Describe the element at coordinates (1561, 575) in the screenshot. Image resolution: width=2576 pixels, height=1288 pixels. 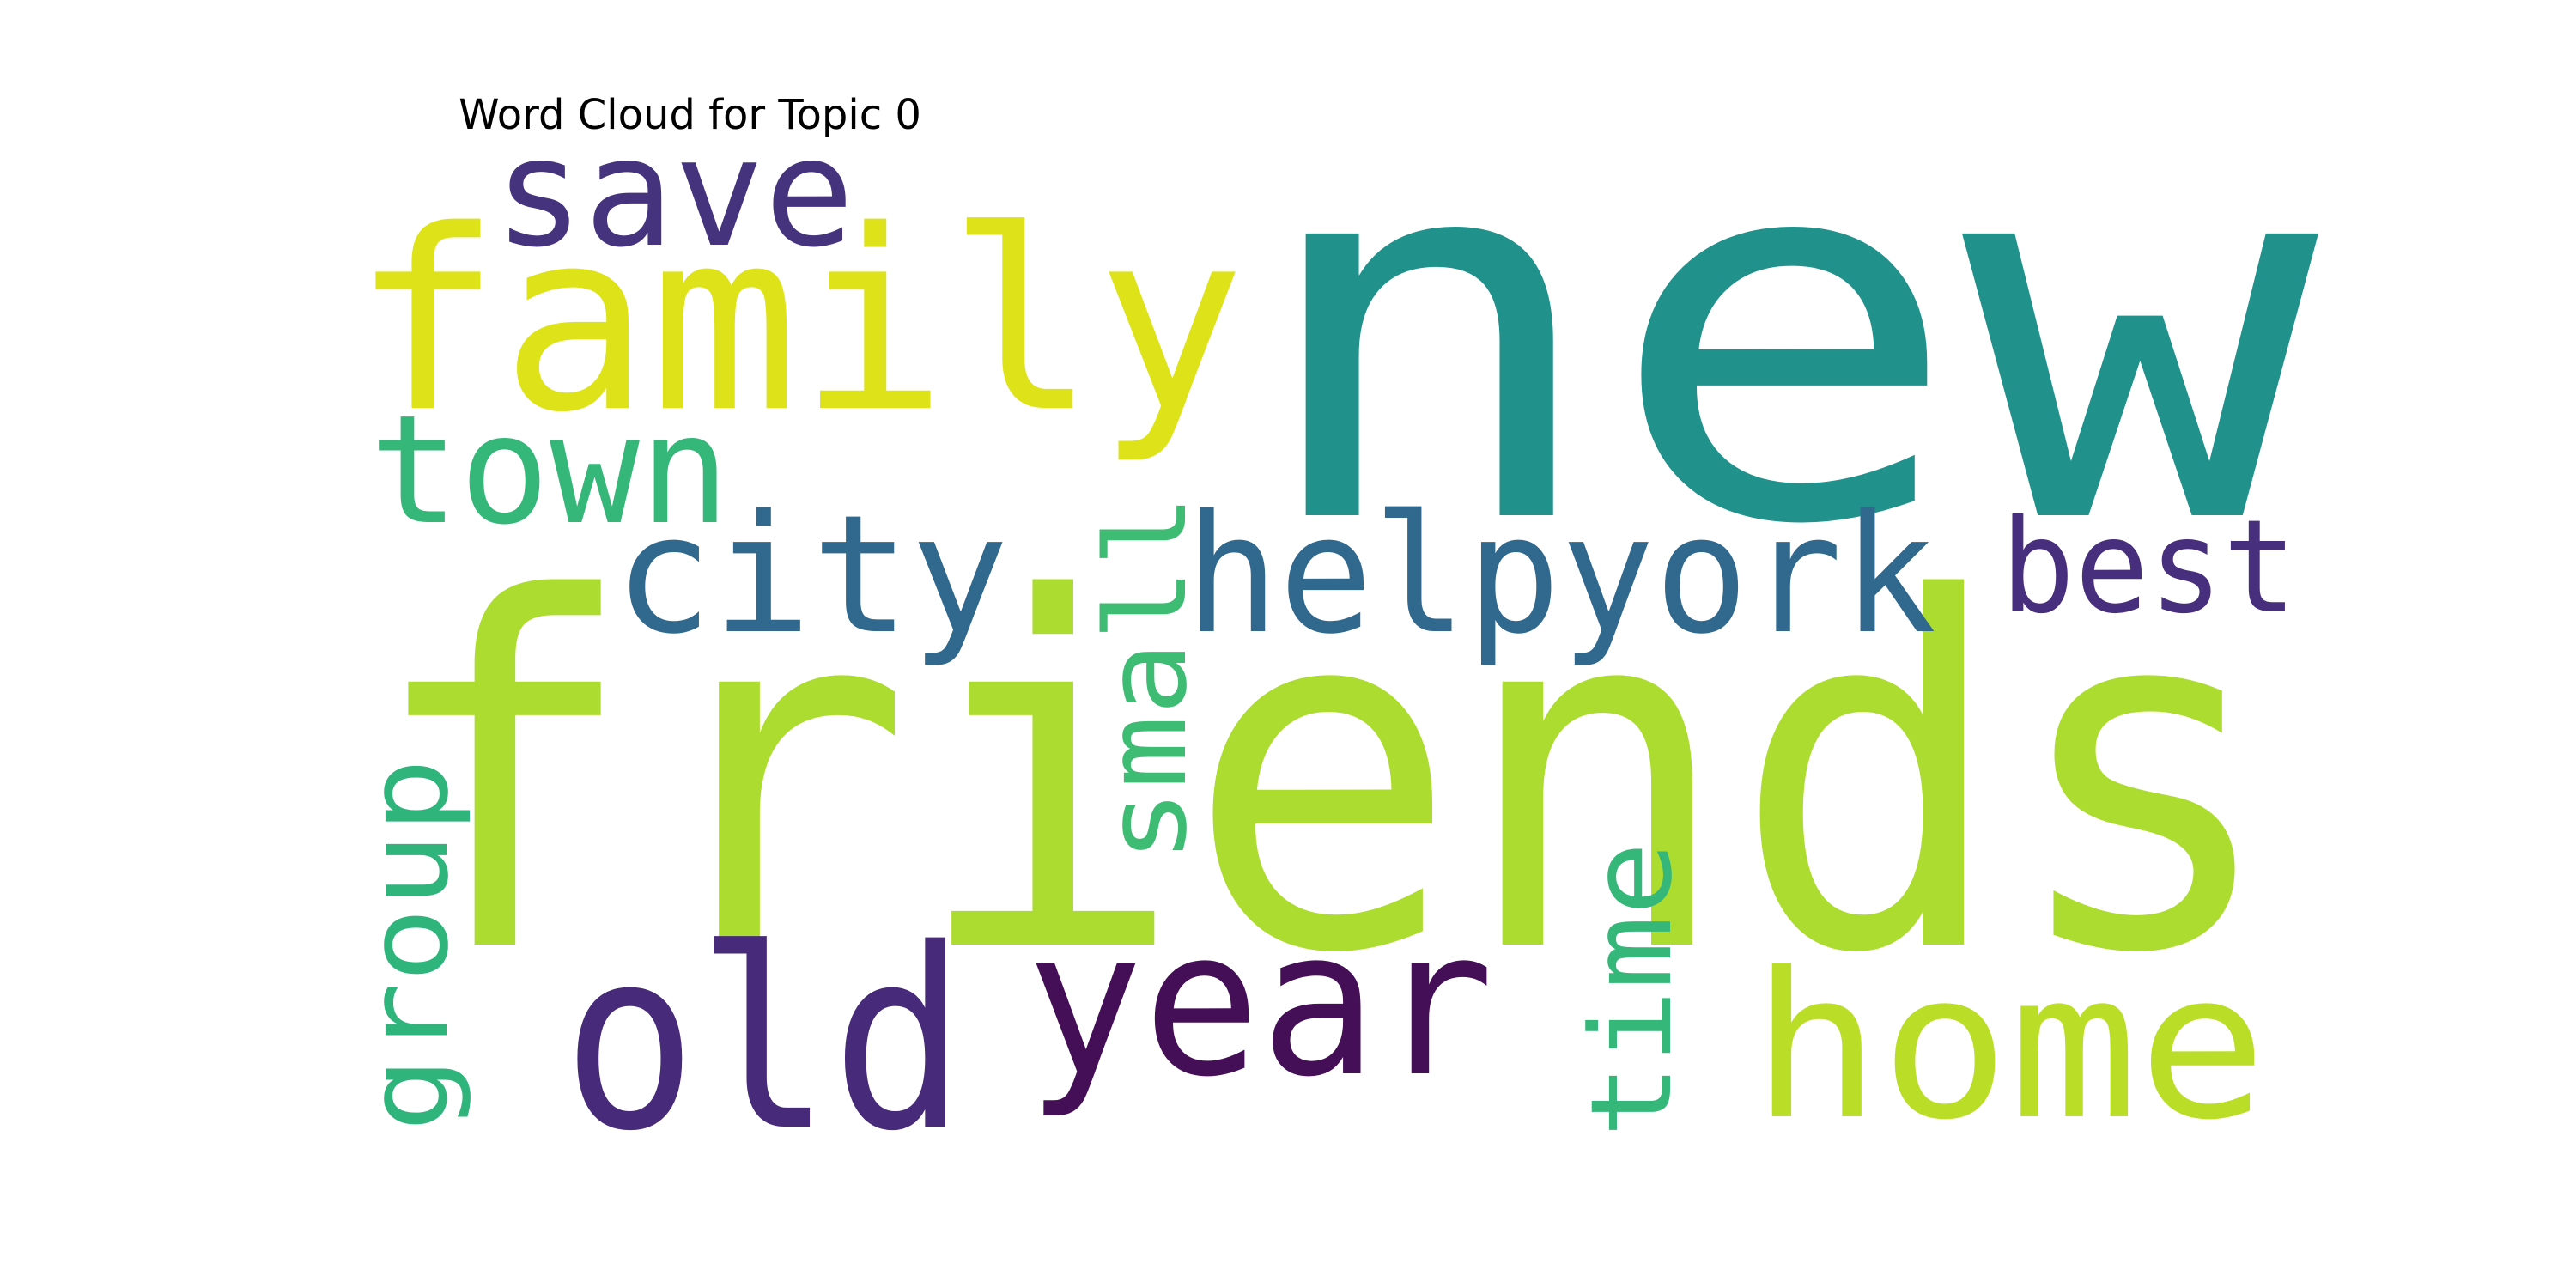
I see `word-helpyork: helpyork` at that location.